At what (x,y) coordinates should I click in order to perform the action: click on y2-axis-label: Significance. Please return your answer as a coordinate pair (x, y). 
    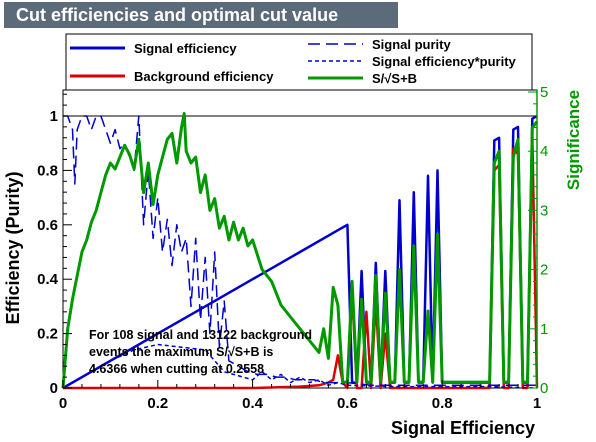
    Looking at the image, I should click on (573, 140).